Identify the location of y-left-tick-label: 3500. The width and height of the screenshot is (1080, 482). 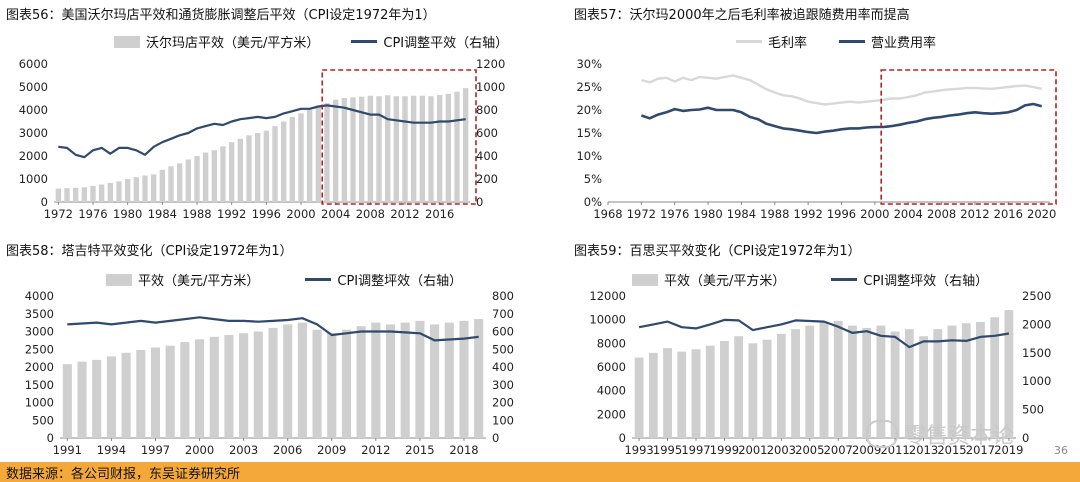
(39, 314).